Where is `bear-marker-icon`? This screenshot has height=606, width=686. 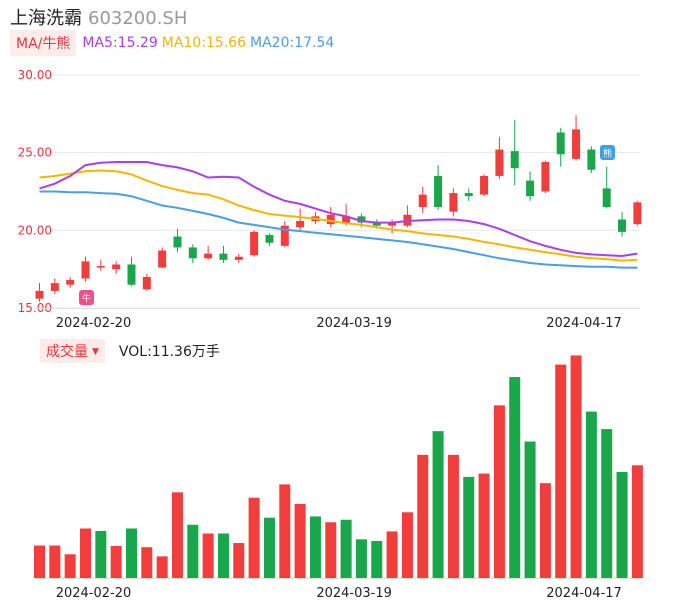
bear-marker-icon is located at coordinates (607, 152).